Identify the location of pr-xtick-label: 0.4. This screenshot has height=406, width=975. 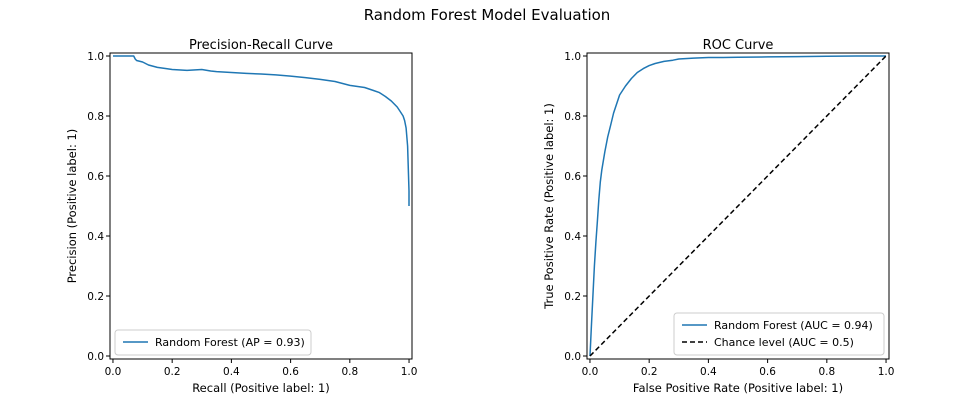
(231, 372).